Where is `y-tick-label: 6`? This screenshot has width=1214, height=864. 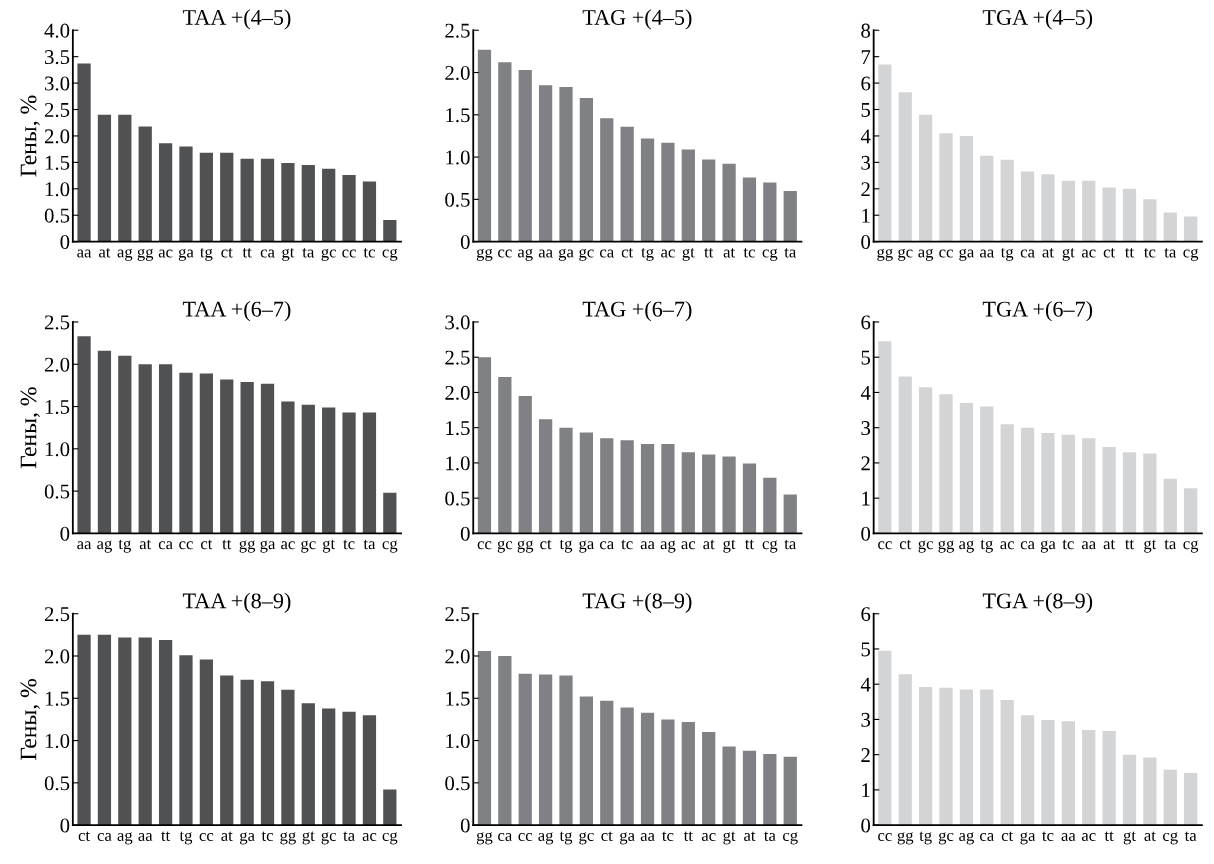 y-tick-label: 6 is located at coordinates (866, 614).